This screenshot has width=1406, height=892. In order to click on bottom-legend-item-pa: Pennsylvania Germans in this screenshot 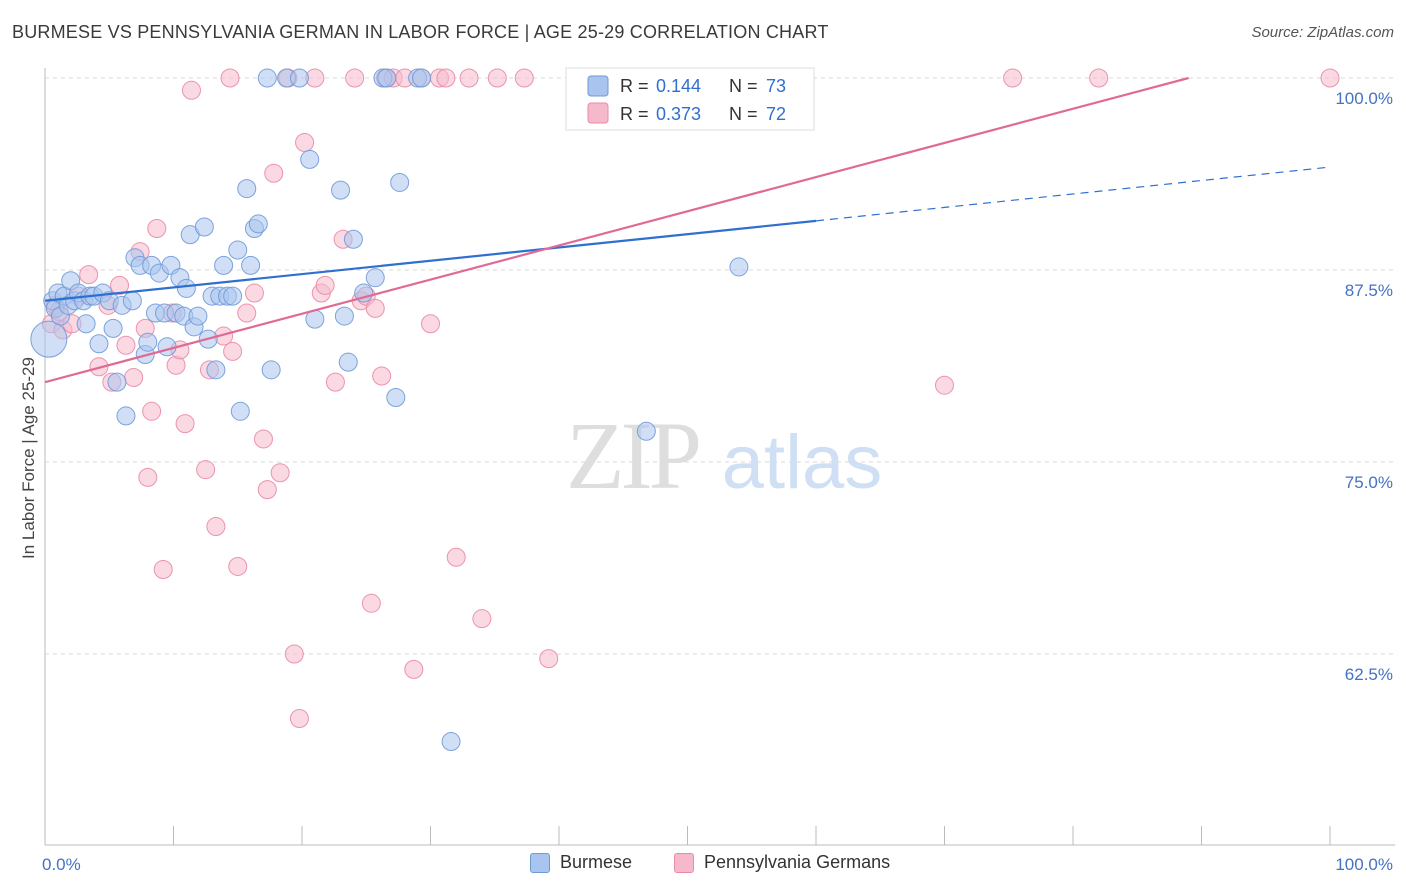, I will do `click(782, 862)`.